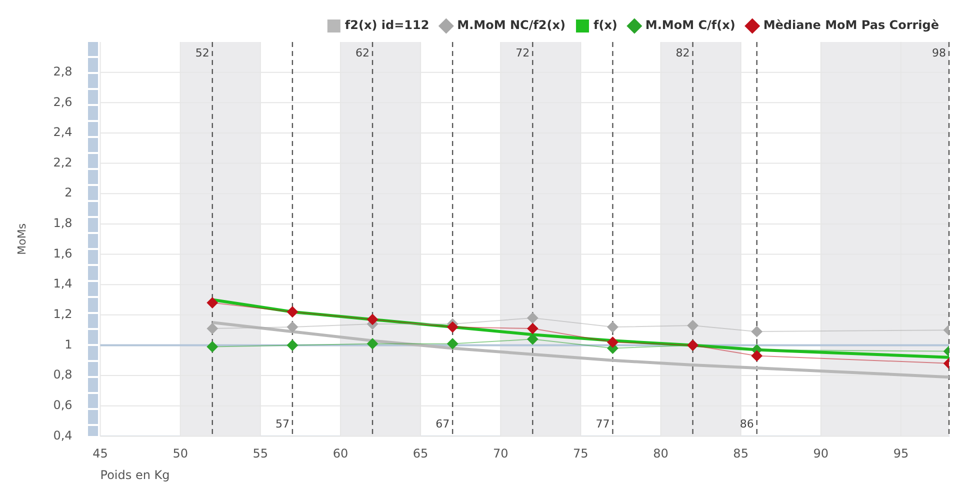  I want to click on x-tick-label: 60, so click(340, 453).